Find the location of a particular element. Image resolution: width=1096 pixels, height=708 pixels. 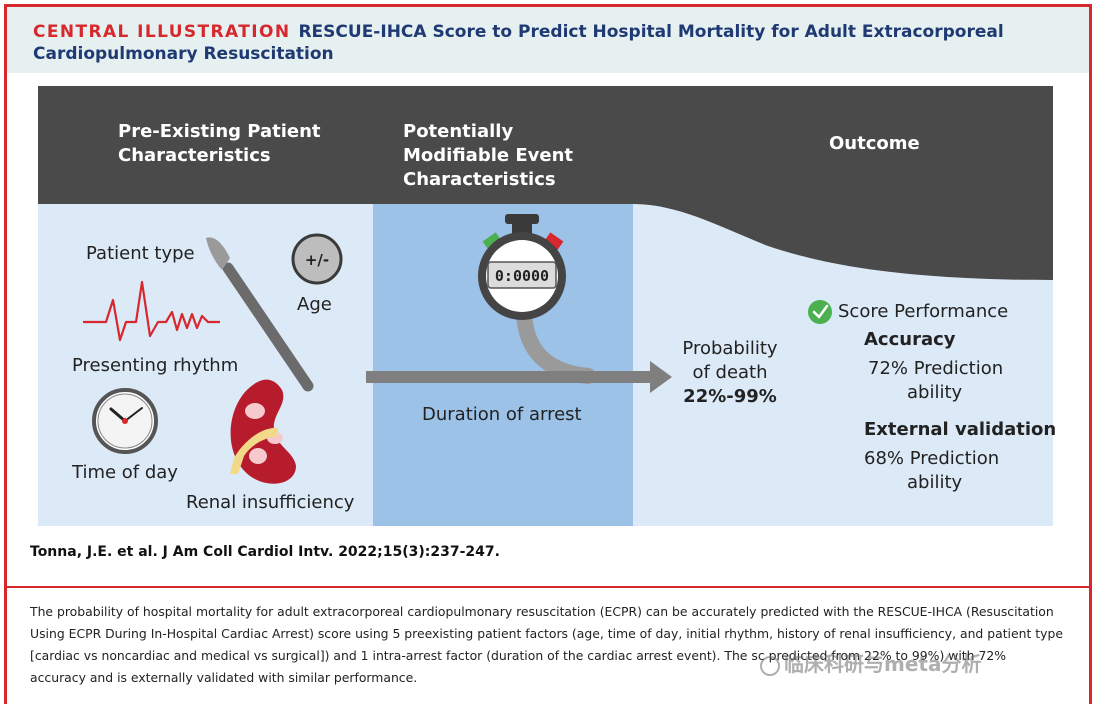

outcome-heading: Outcome is located at coordinates (874, 143).